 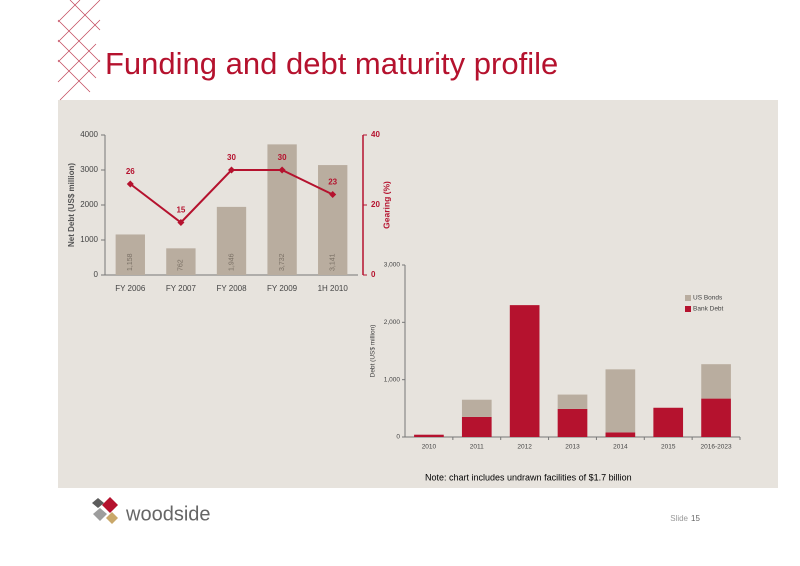 What do you see at coordinates (392, 379) in the screenshot?
I see `y-tick-label: 1,000` at bounding box center [392, 379].